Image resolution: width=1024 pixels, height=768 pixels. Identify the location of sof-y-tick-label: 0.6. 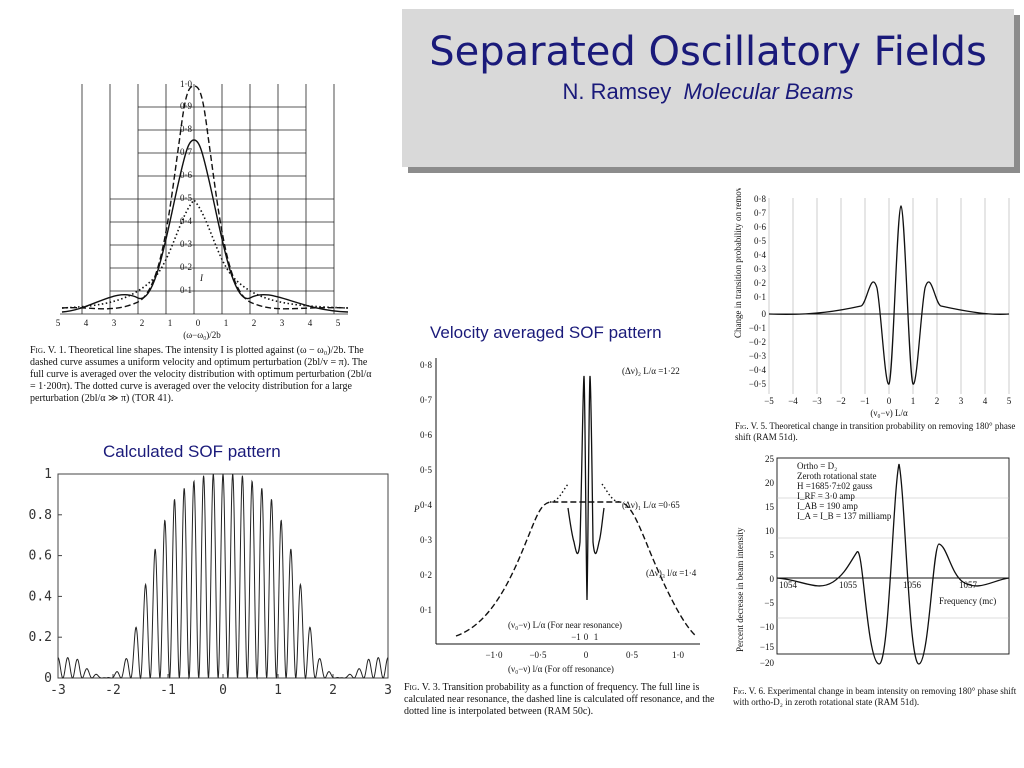
(40, 556).